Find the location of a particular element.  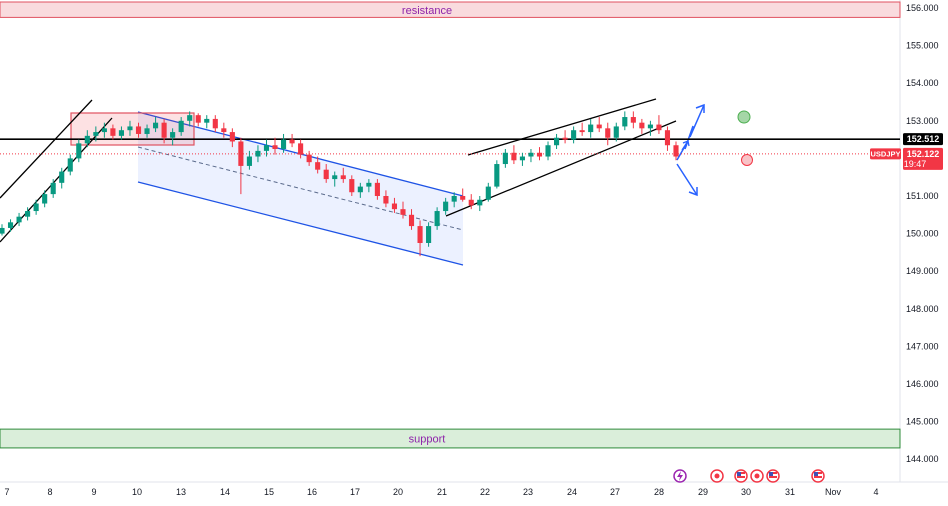

target-up-marker is located at coordinates (744, 117).